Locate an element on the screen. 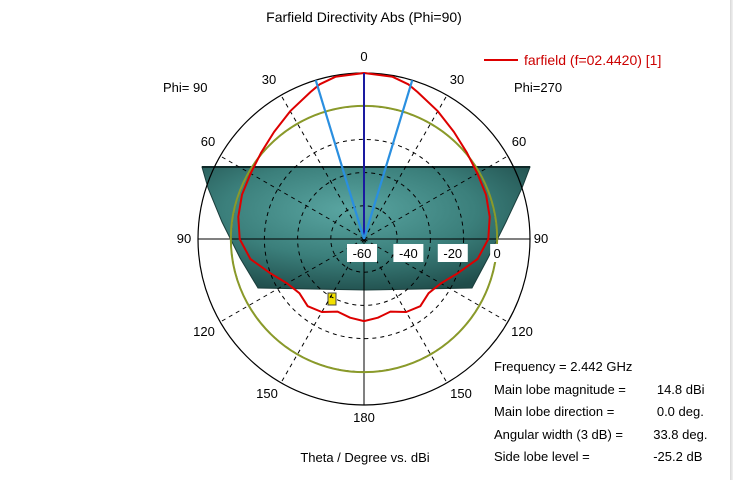 Image resolution: width=733 pixels, height=480 pixels. angle-label-mid-lower-right: 120 is located at coordinates (522, 331).